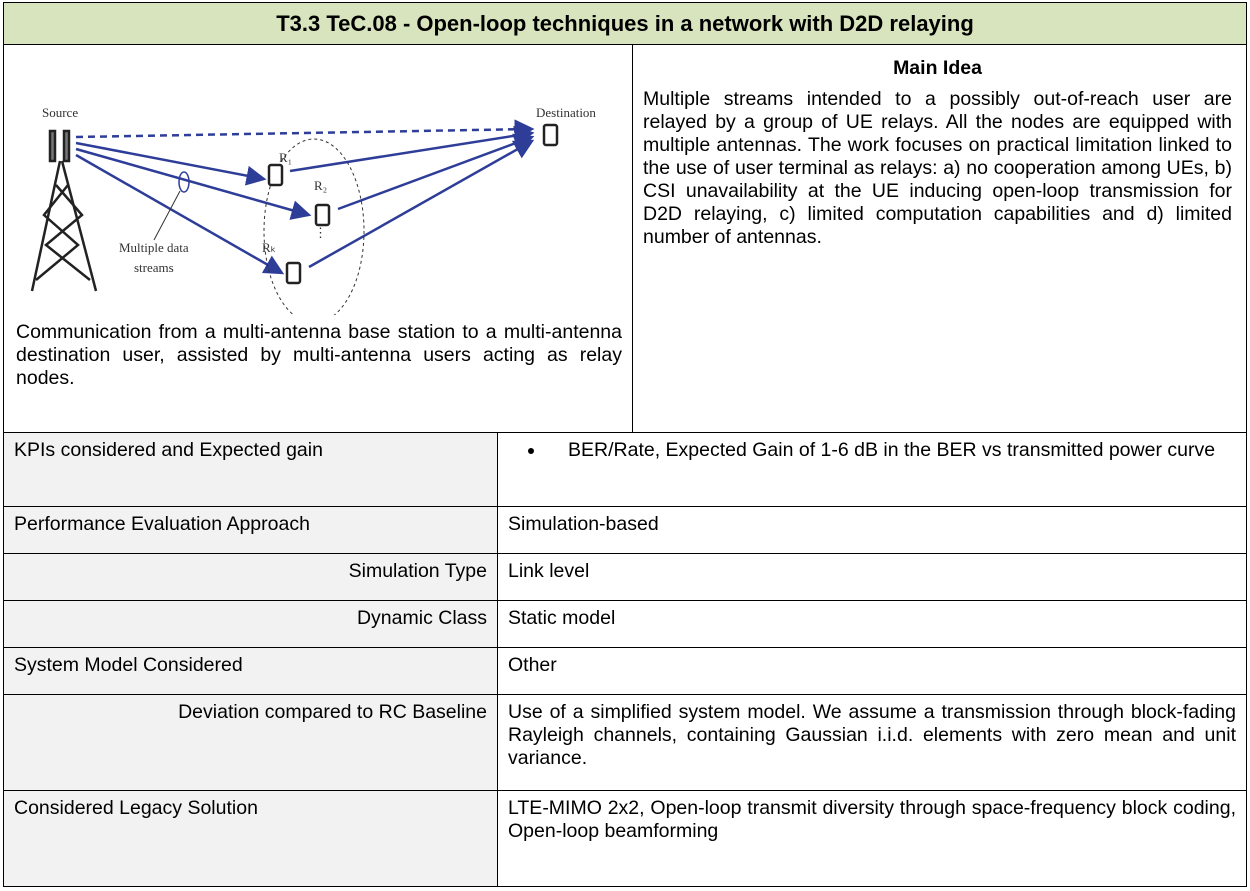 The height and width of the screenshot is (891, 1250). What do you see at coordinates (64, 210) in the screenshot?
I see `tower` at bounding box center [64, 210].